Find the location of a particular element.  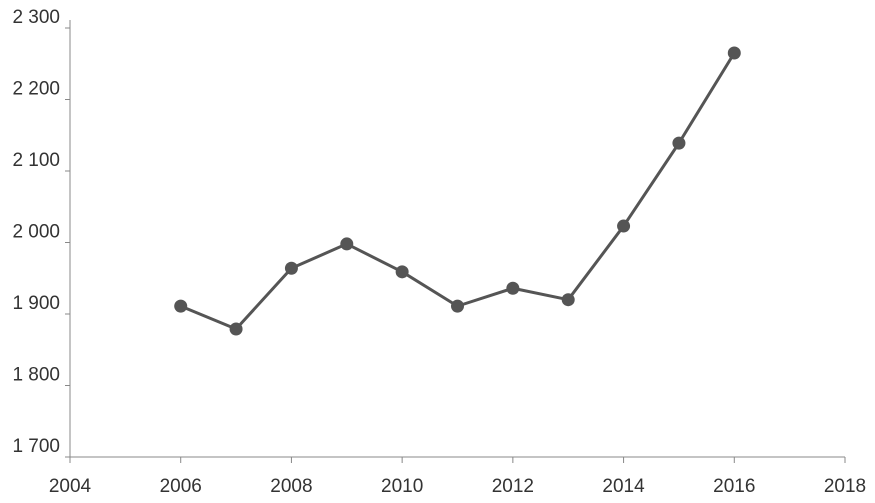

y-tick-label: 1 800 is located at coordinates (36, 375).